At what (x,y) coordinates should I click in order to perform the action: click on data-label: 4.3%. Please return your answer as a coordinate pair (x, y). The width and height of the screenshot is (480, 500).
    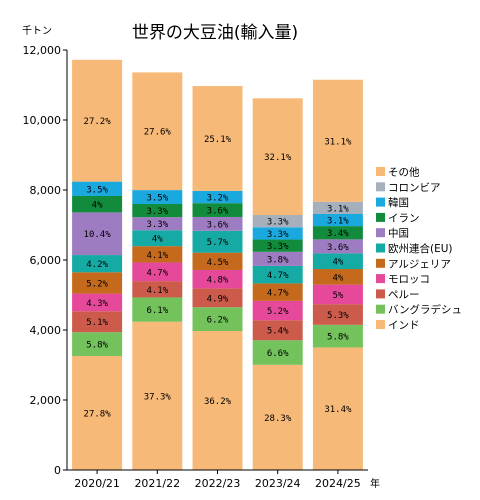
    Looking at the image, I should click on (97, 304).